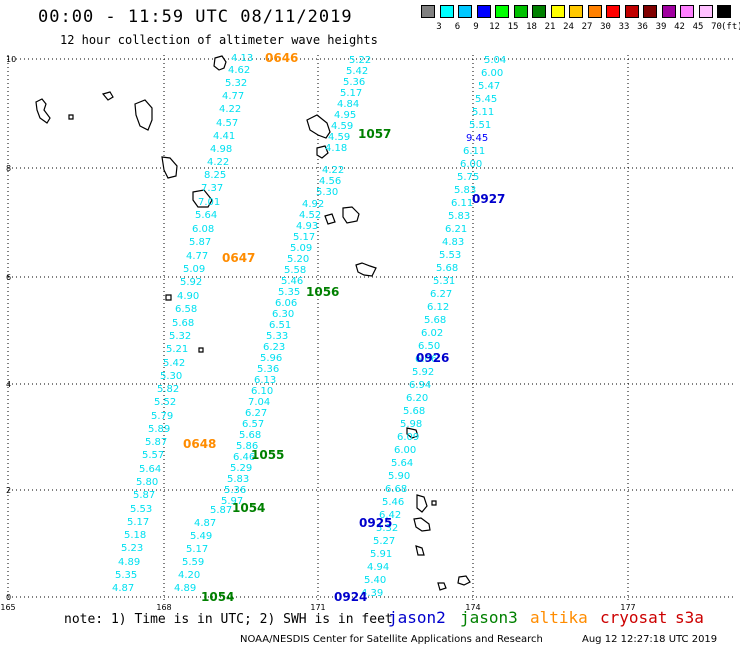  What do you see at coordinates (209, 202) in the screenshot?
I see `wave-height-label: 7.01` at bounding box center [209, 202].